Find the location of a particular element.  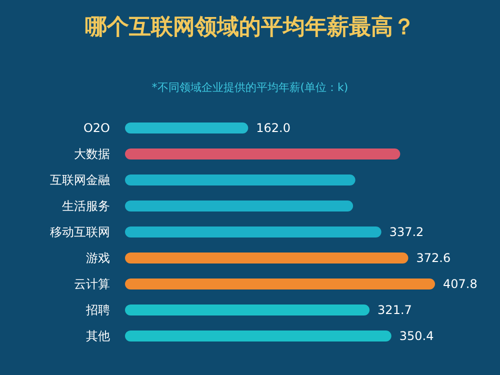

y-tick-label: 云计算 is located at coordinates (92, 284).